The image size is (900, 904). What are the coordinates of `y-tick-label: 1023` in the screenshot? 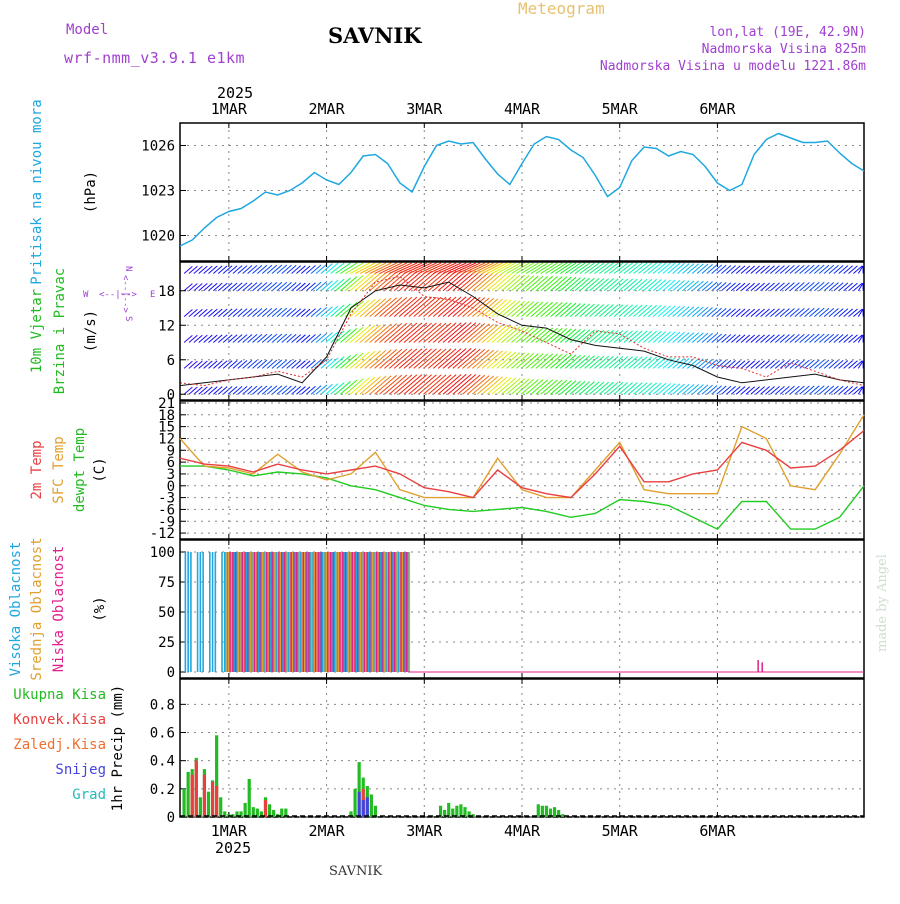 It's located at (158, 192).